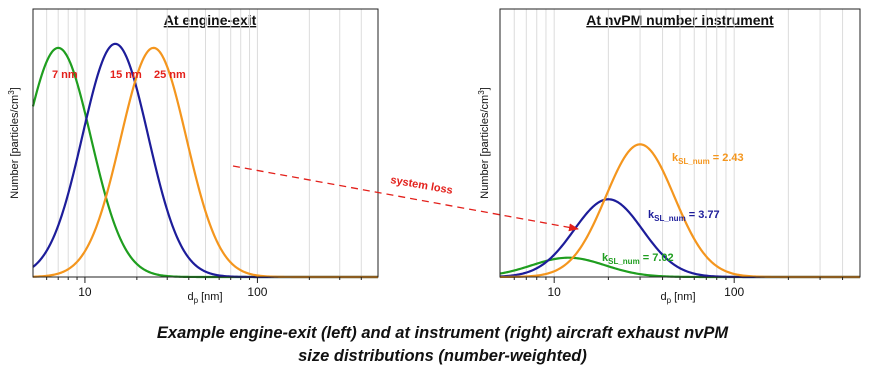 Image resolution: width=885 pixels, height=374 pixels. What do you see at coordinates (708, 159) in the screenshot?
I see `k-label-orange: kSL_num = 2.43` at bounding box center [708, 159].